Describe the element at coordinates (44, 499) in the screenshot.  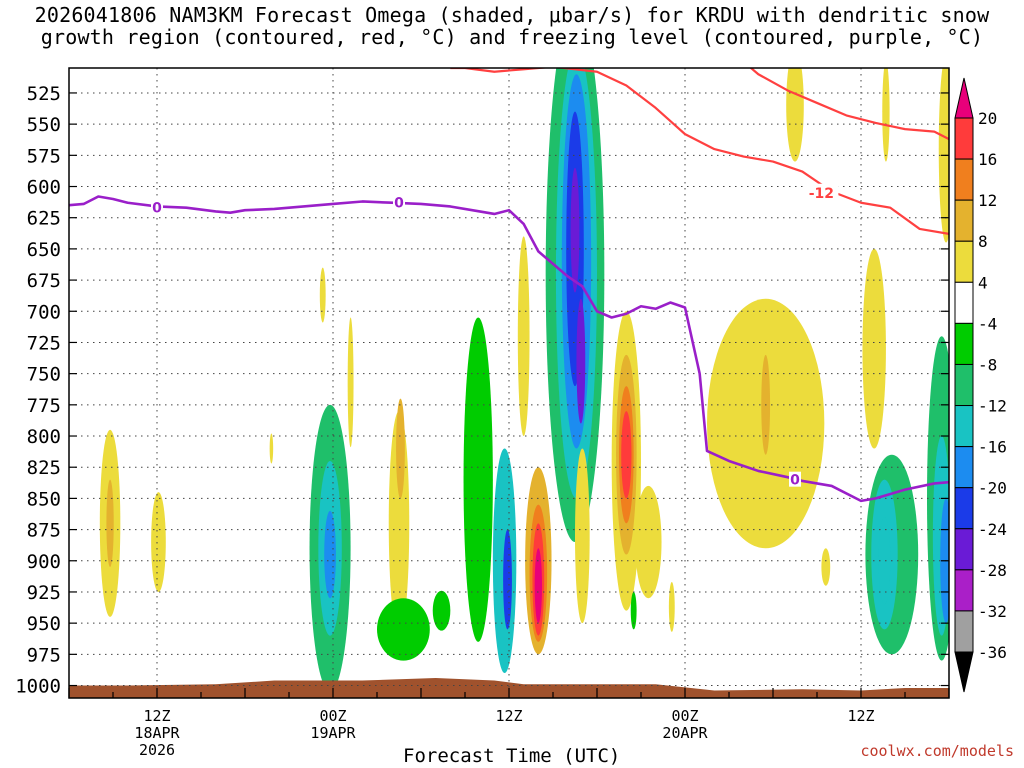
I see `y-tick-label: 850` at that location.